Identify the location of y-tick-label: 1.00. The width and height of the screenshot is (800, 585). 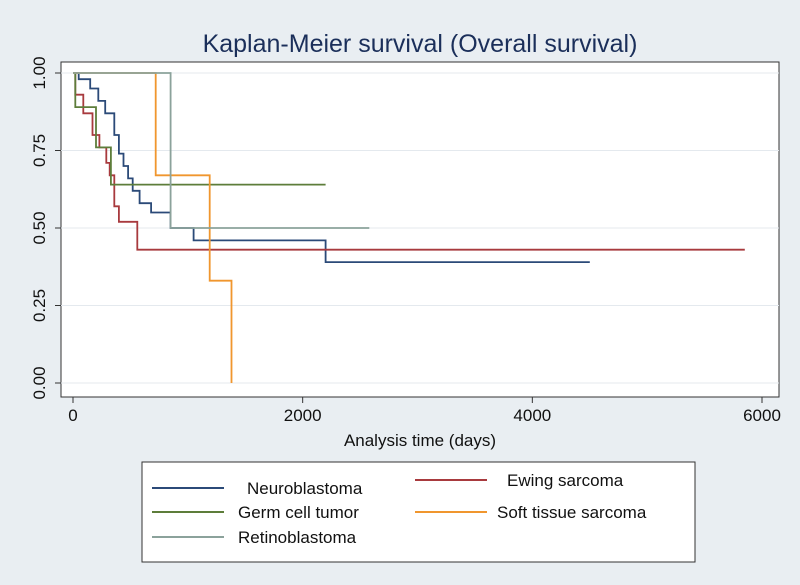
(39, 72).